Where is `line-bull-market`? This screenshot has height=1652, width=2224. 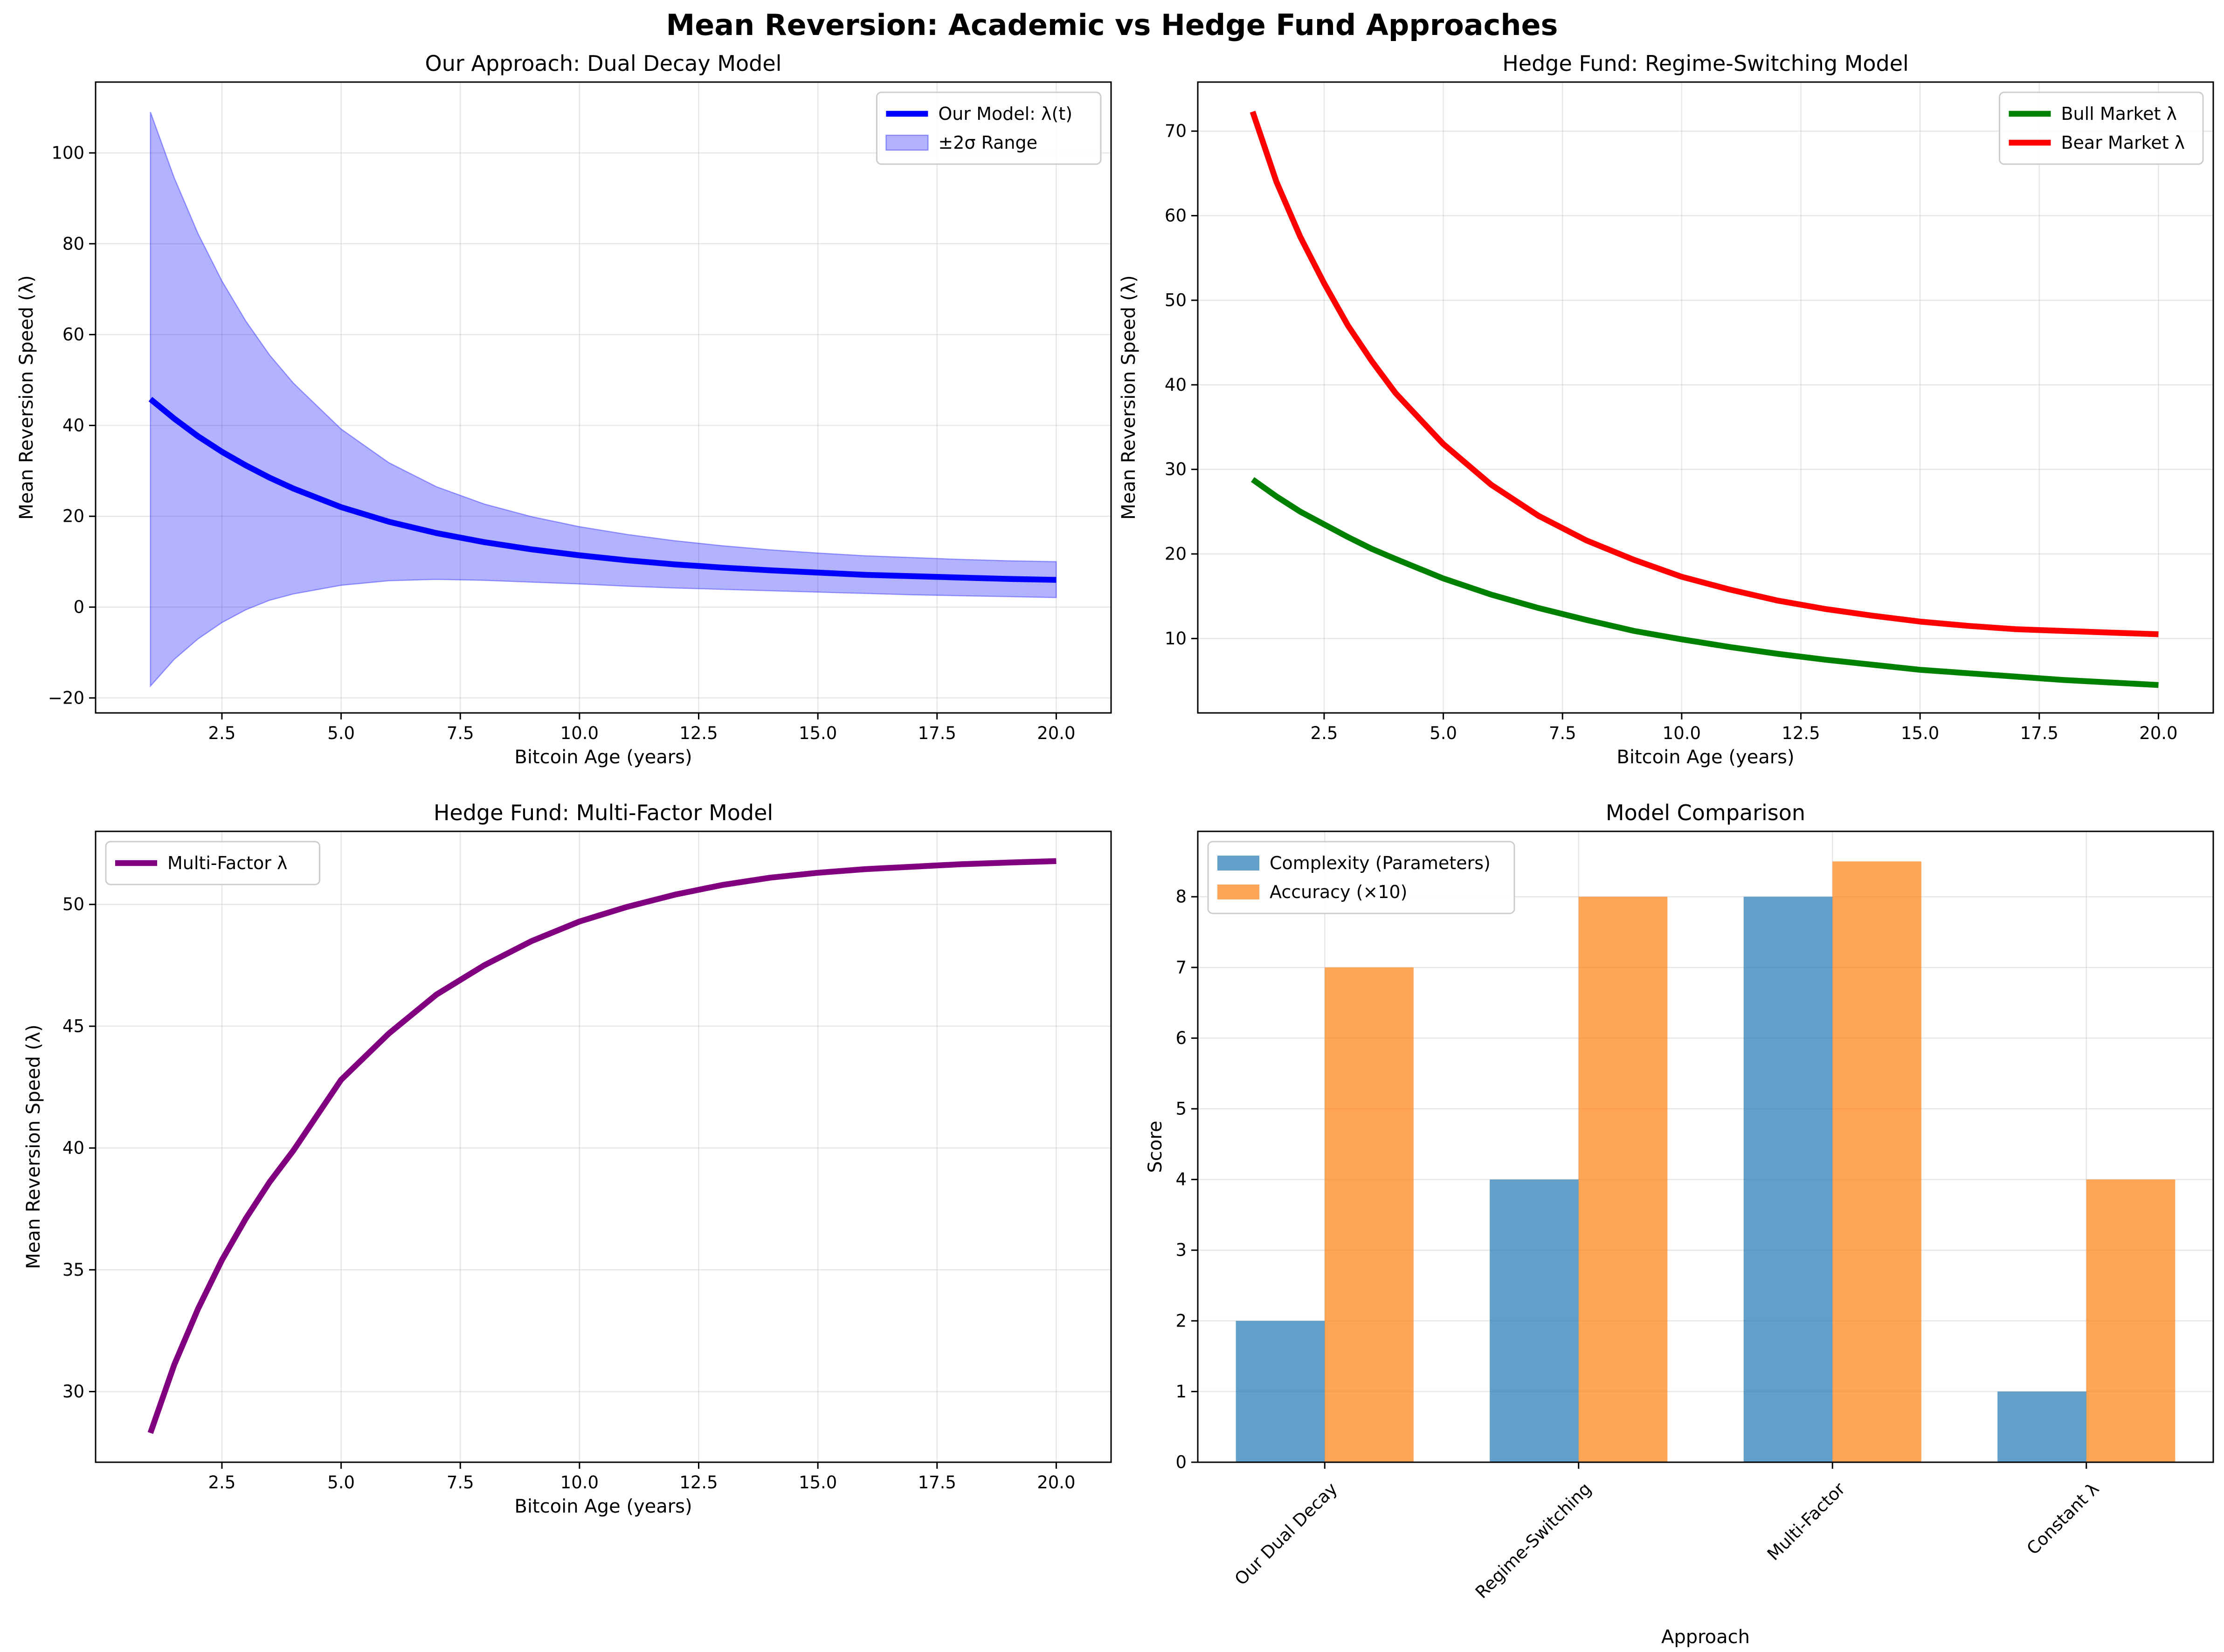 line-bull-market is located at coordinates (1704, 582).